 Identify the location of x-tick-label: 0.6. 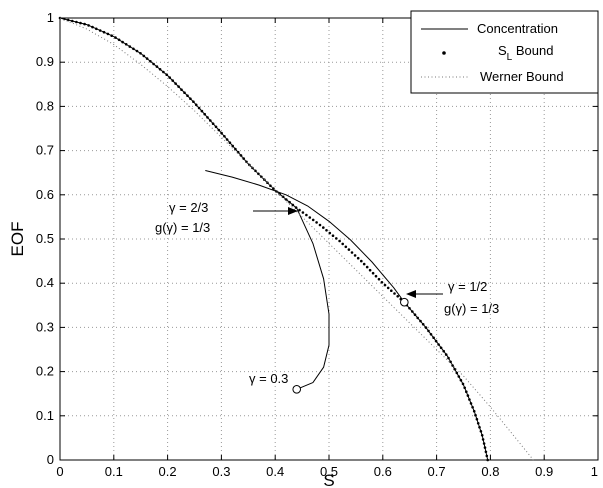
(383, 471).